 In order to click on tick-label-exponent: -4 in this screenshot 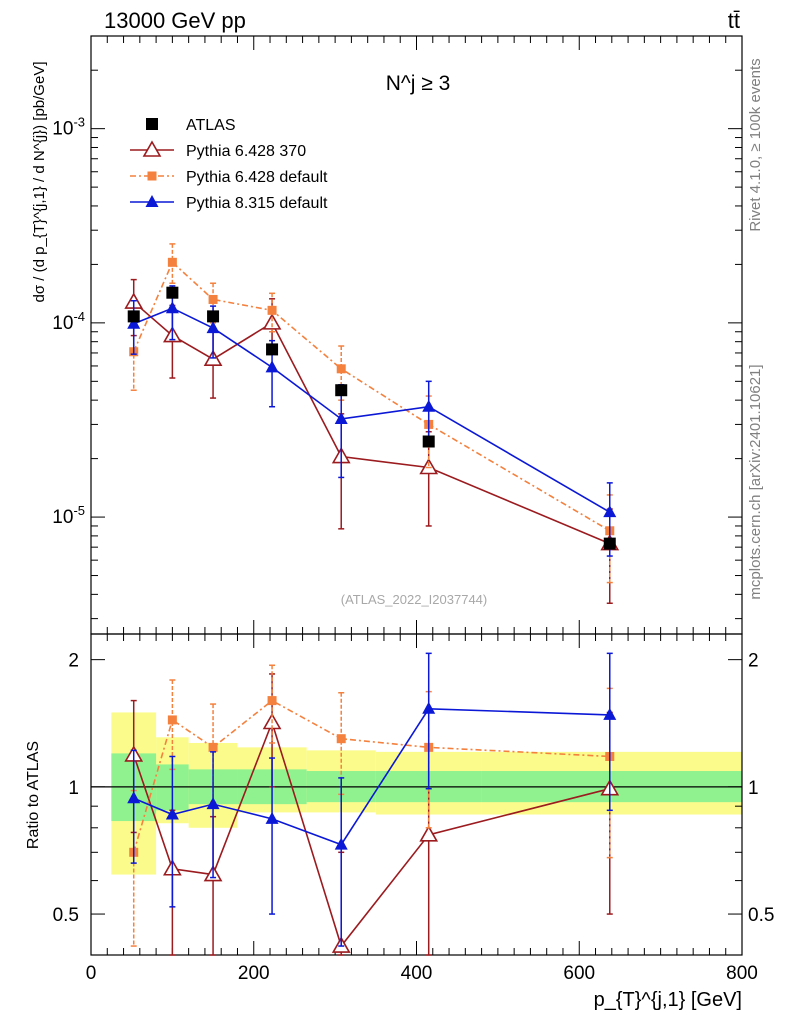, I will do `click(79, 316)`.